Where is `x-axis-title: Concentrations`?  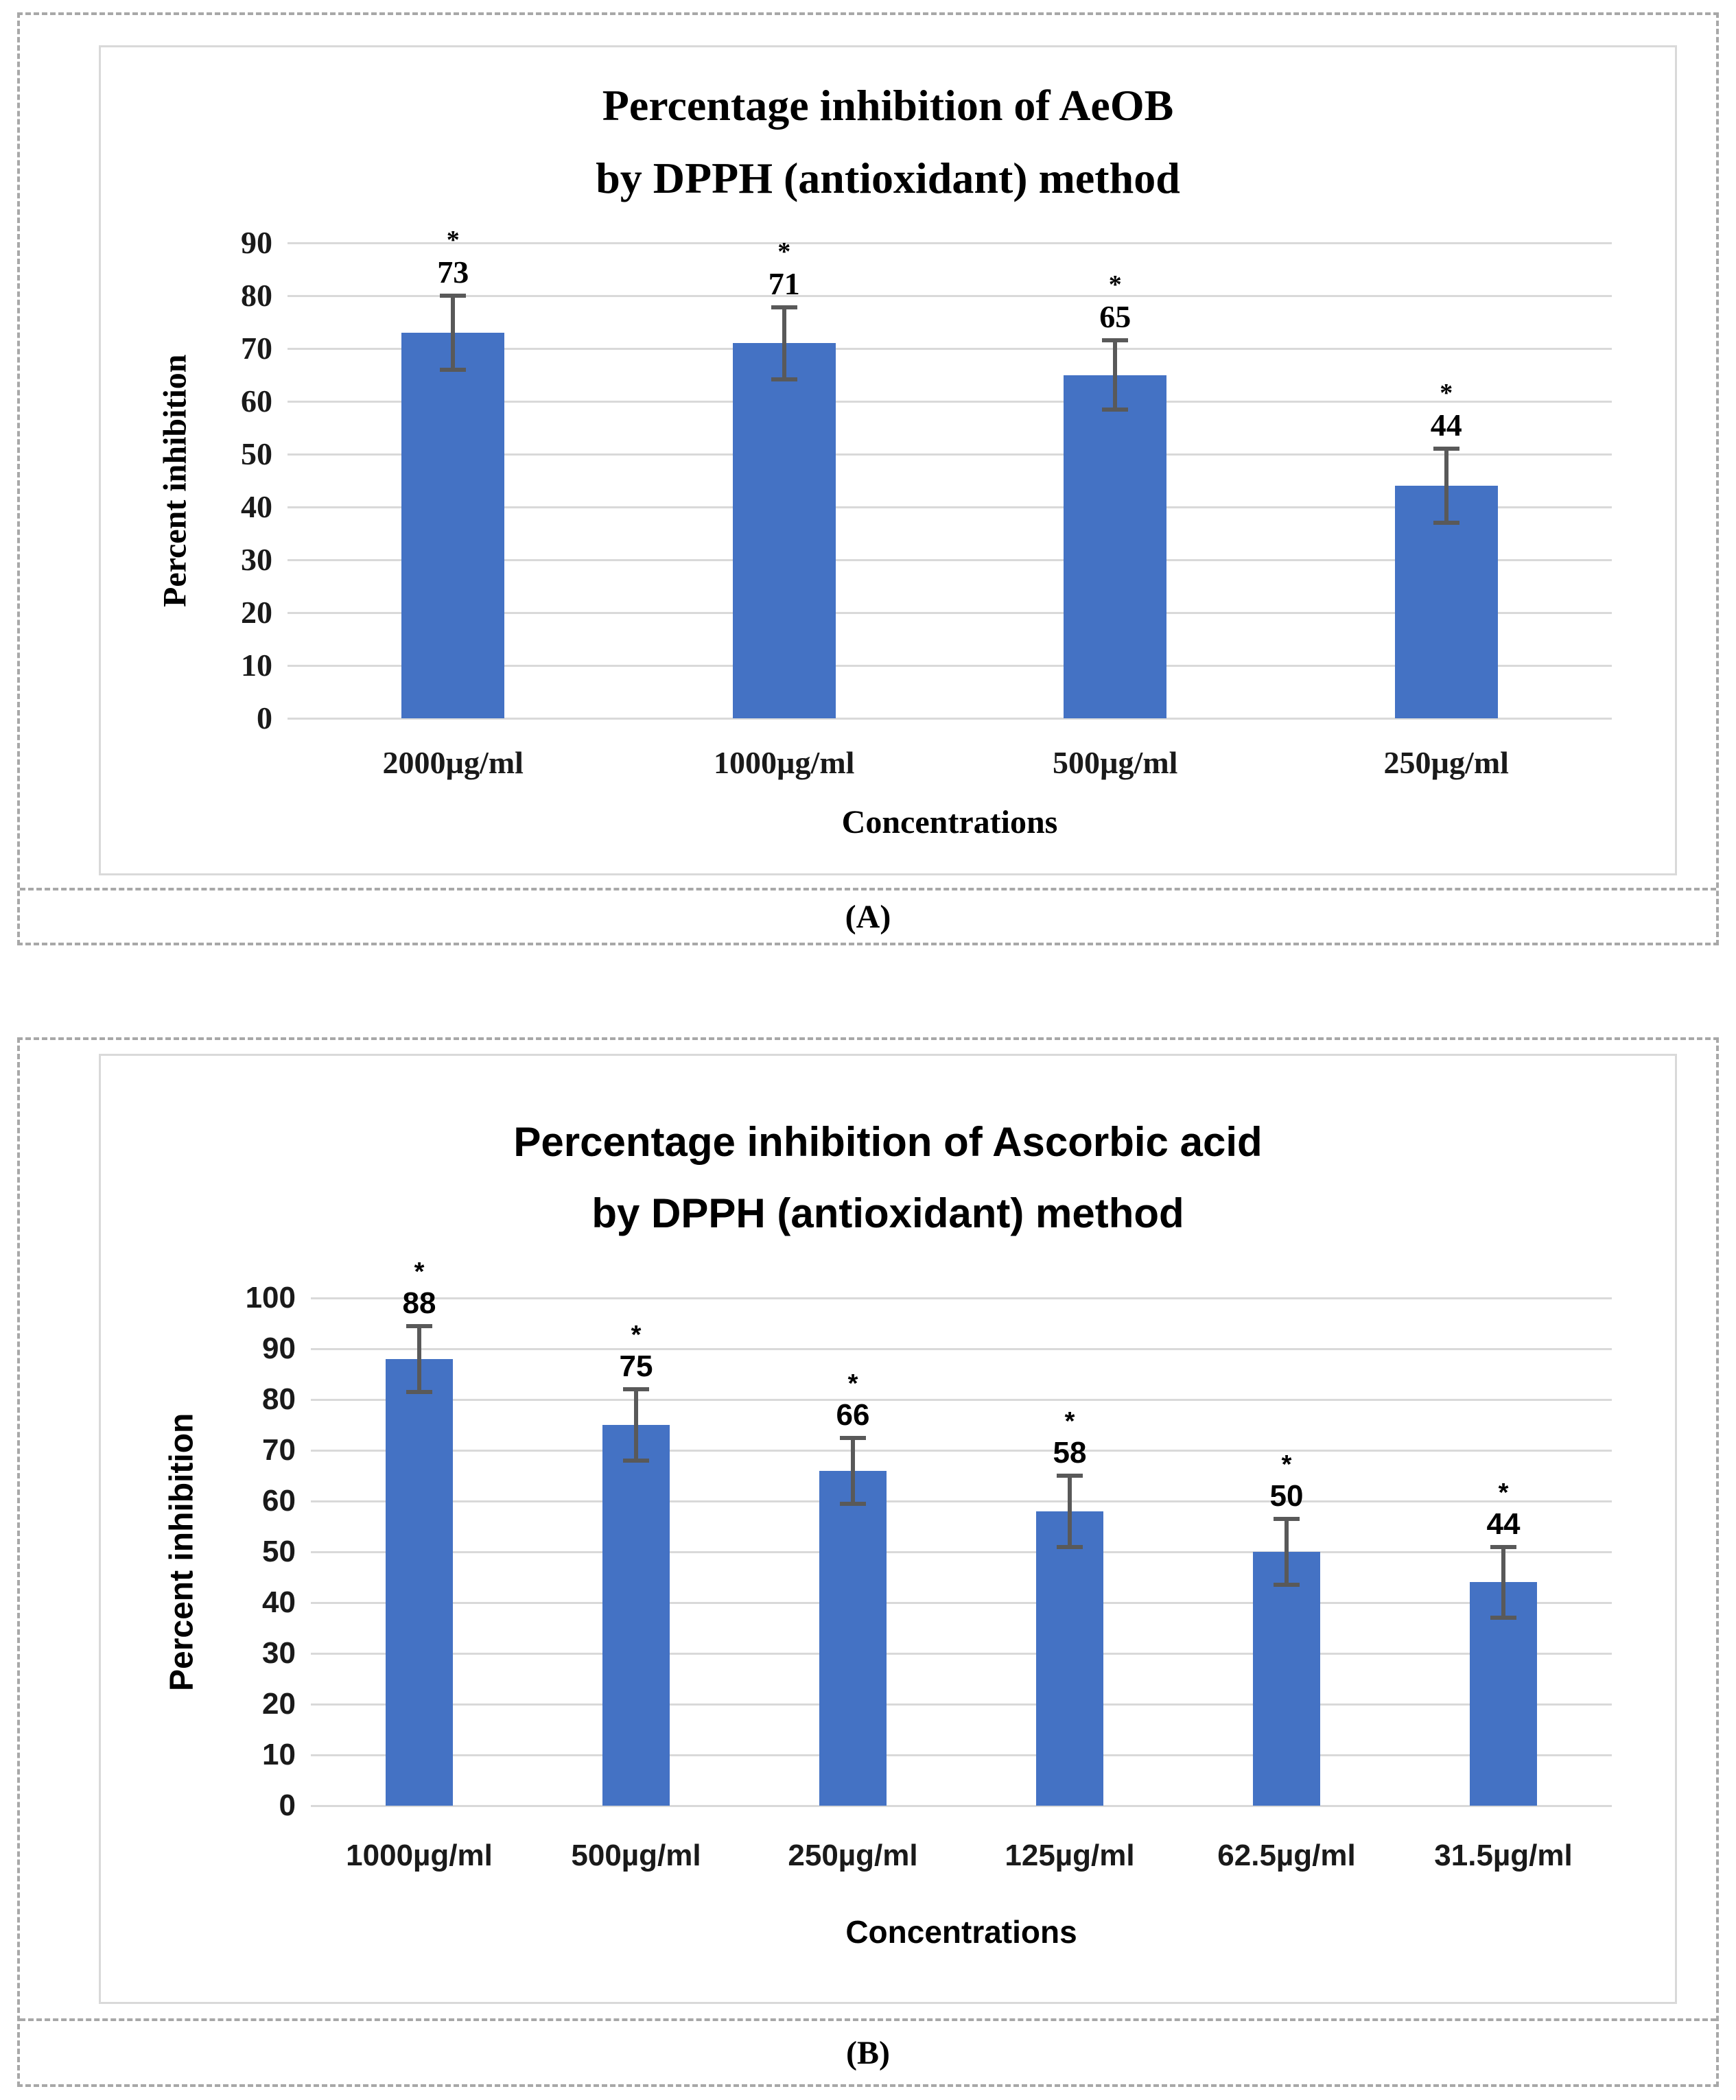 x-axis-title: Concentrations is located at coordinates (961, 1932).